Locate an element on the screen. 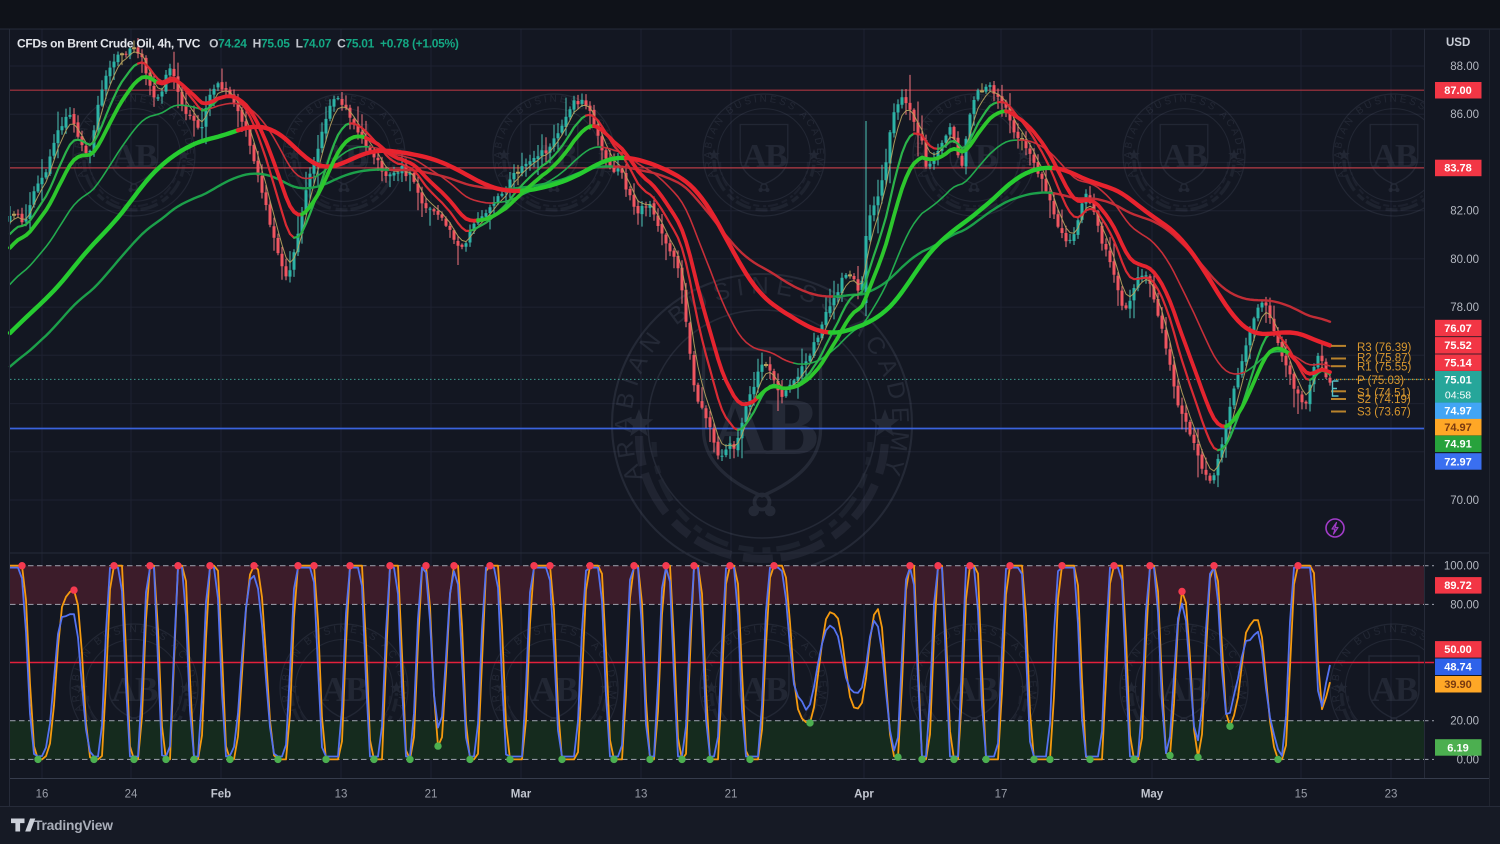 This screenshot has height=844, width=1500. svg-text: 0.00 is located at coordinates (1468, 760).